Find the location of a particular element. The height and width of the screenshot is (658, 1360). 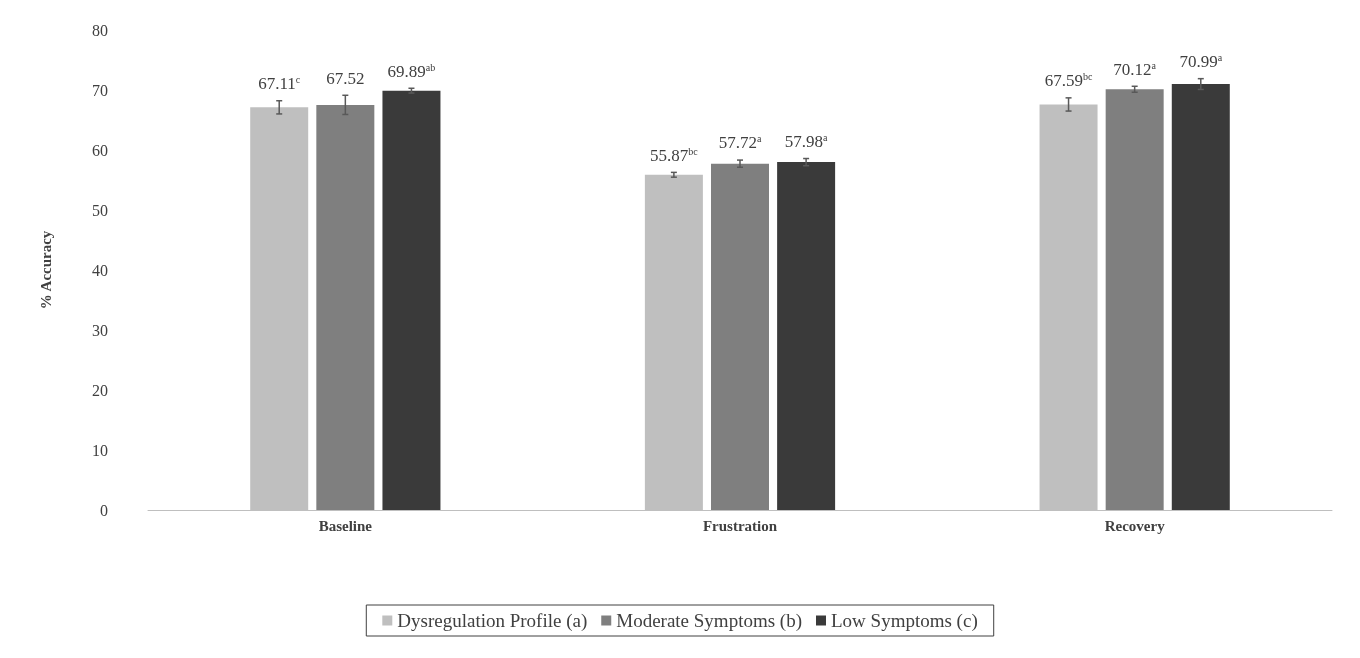

y-tick-label: 80 is located at coordinates (100, 30).